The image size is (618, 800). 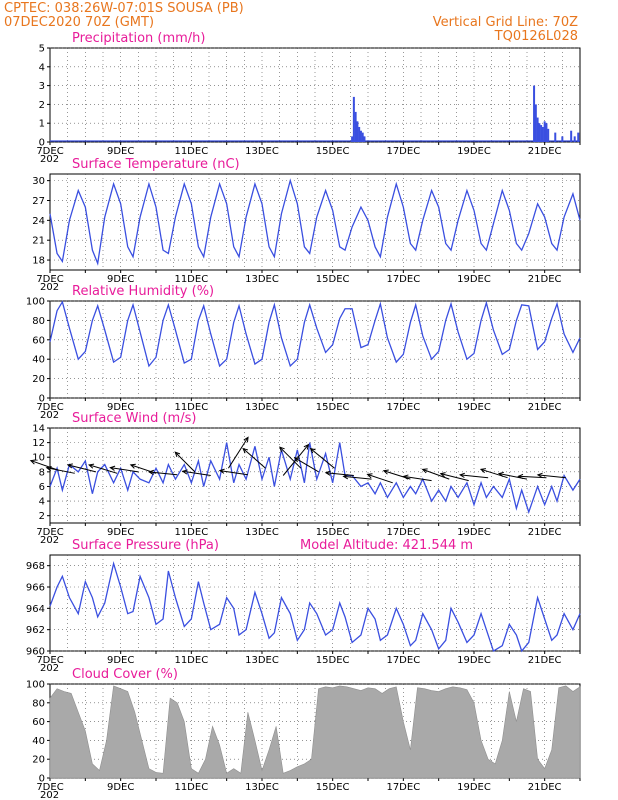 What do you see at coordinates (79, 22) in the screenshot?
I see `header-run-date: 07DEC2020 70Z (GMT)` at bounding box center [79, 22].